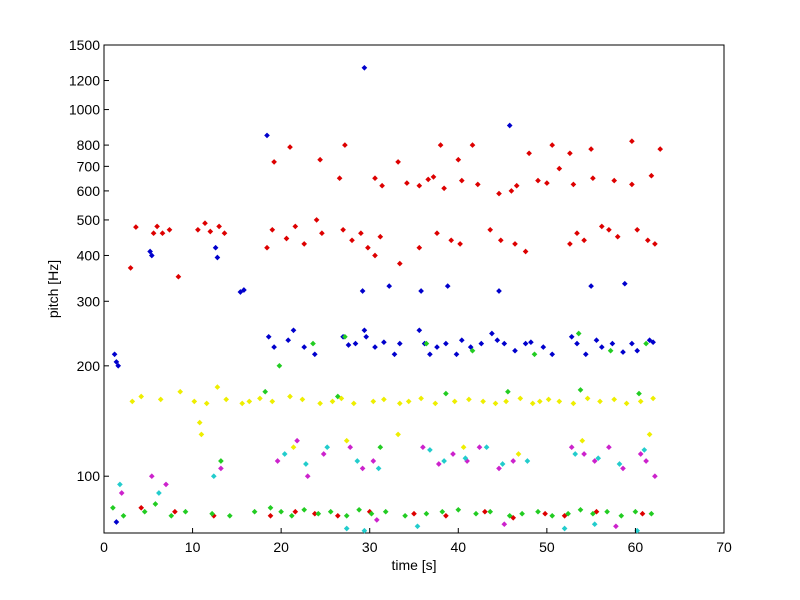  Describe the element at coordinates (193, 547) in the screenshot. I see `x-tick-label: 10` at that location.